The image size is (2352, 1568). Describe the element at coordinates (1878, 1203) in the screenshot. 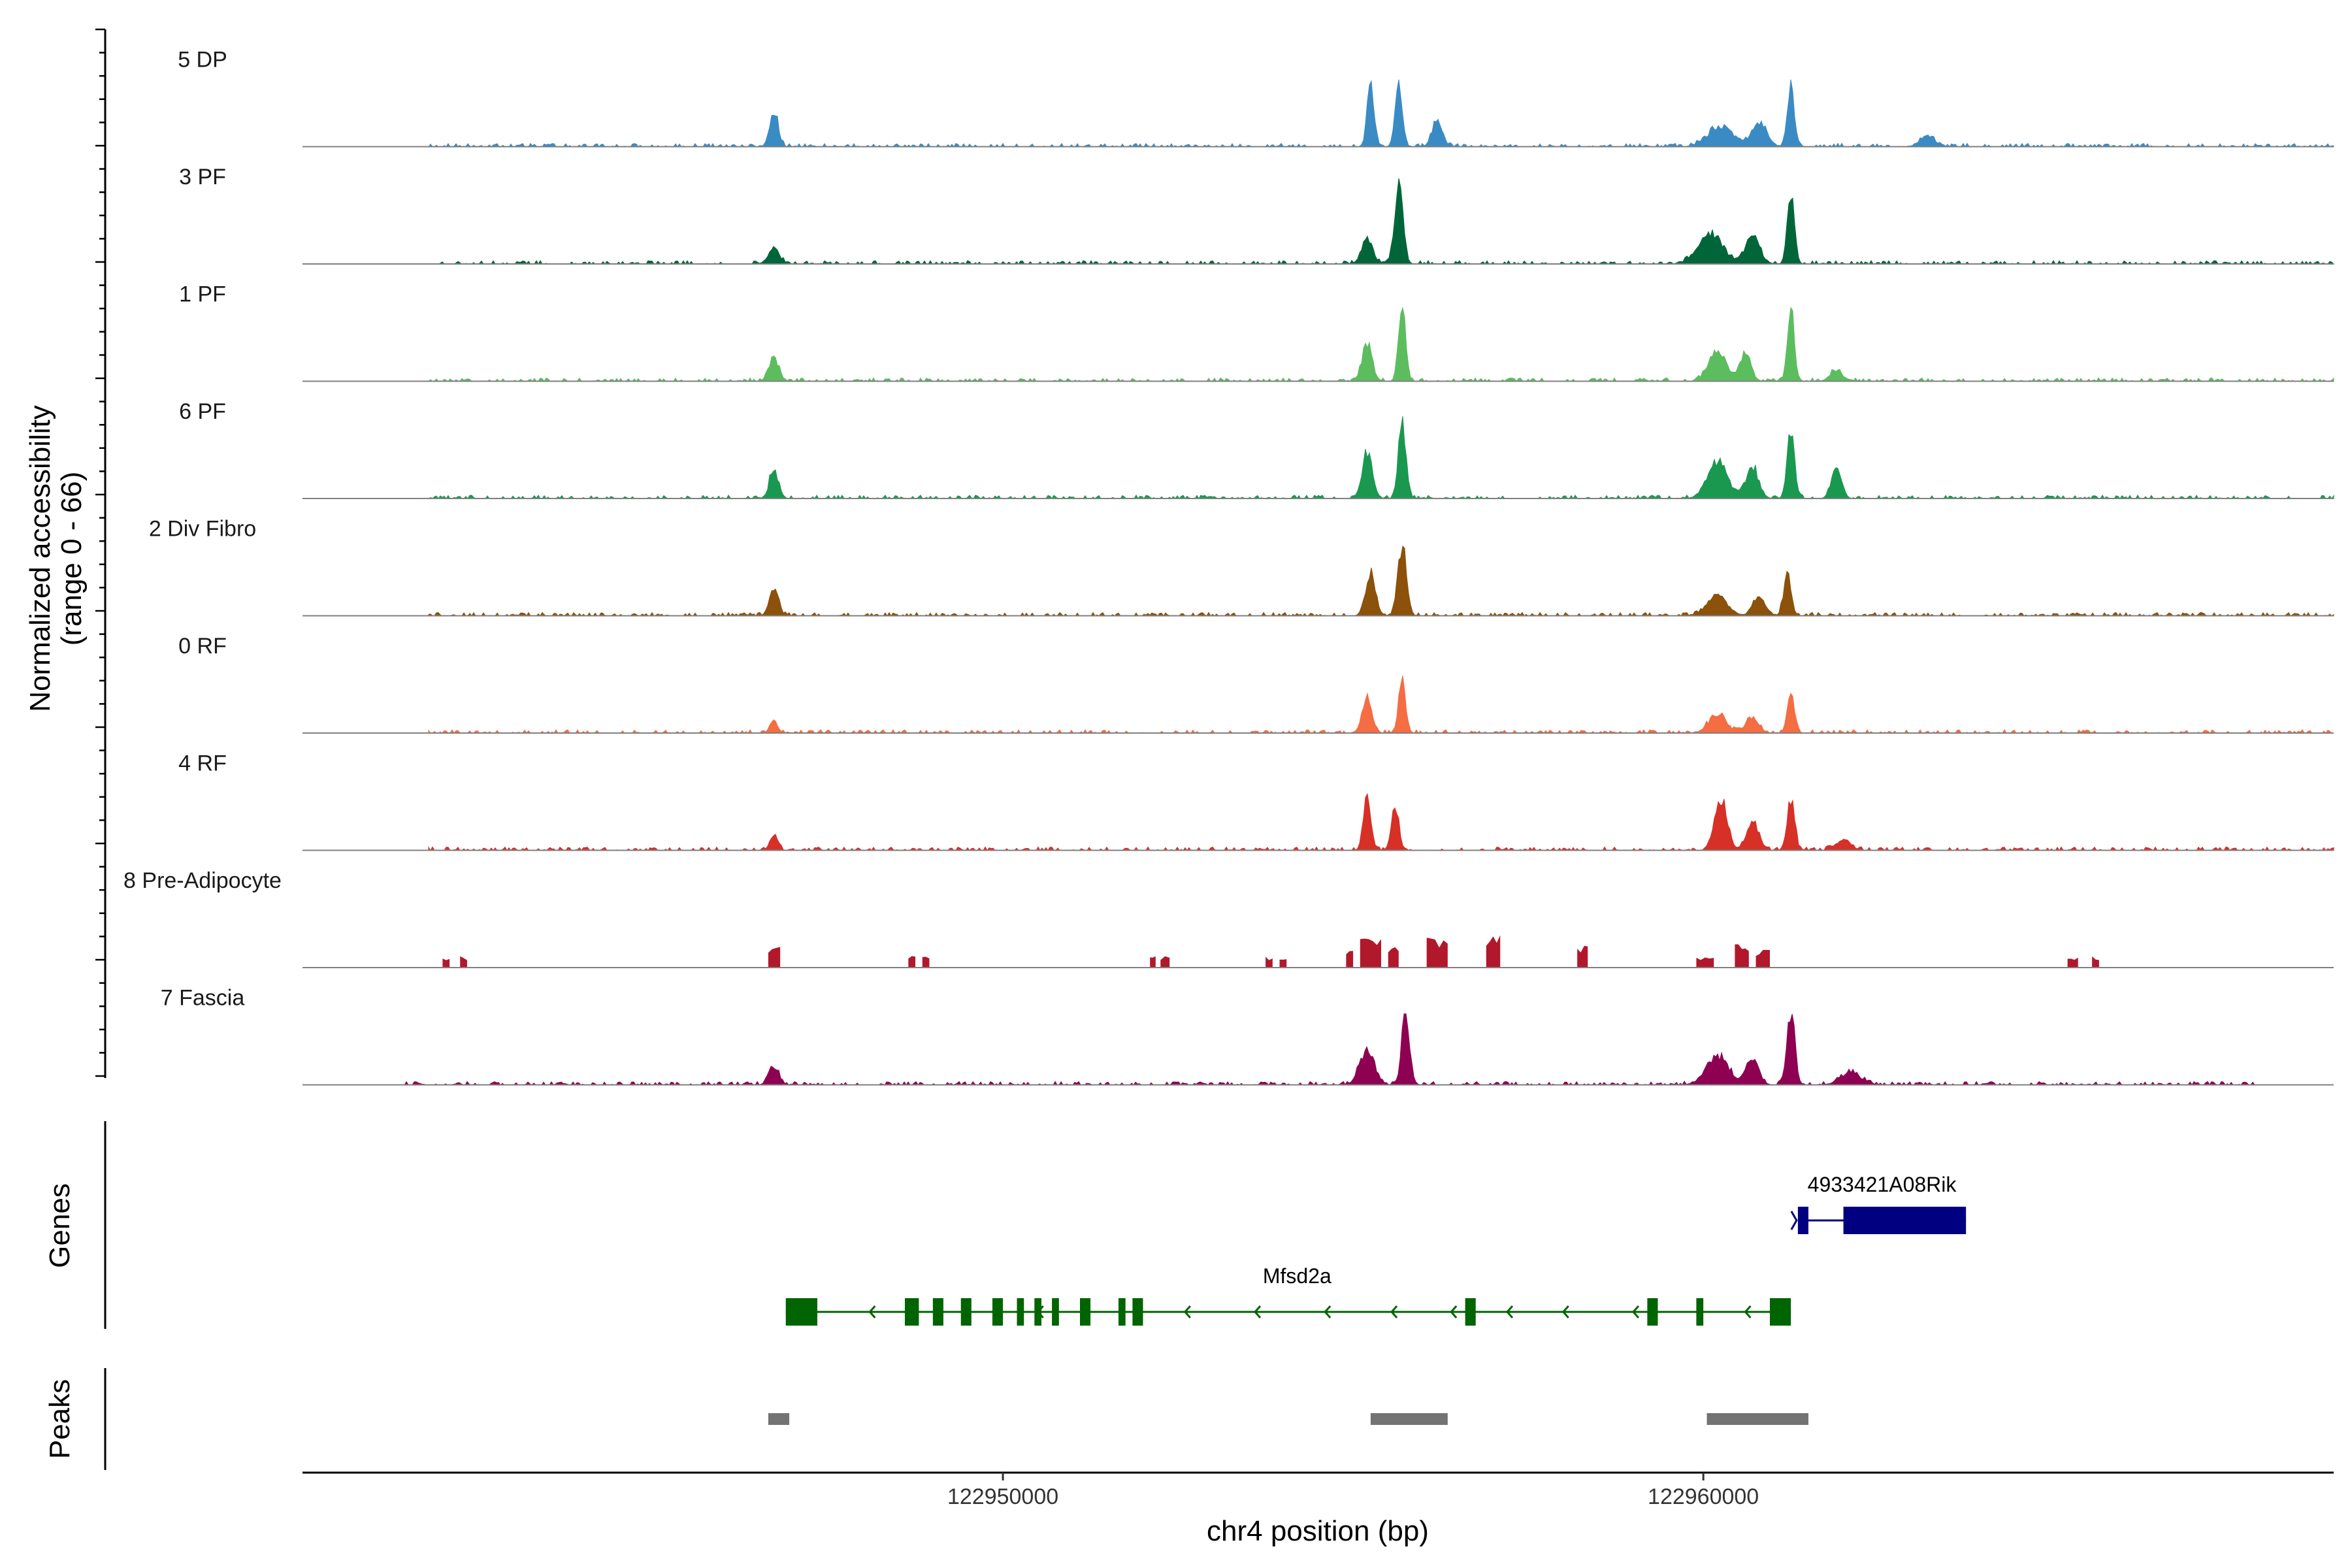

I see `gene-4933421a08rik: 4933421A08Rik` at that location.